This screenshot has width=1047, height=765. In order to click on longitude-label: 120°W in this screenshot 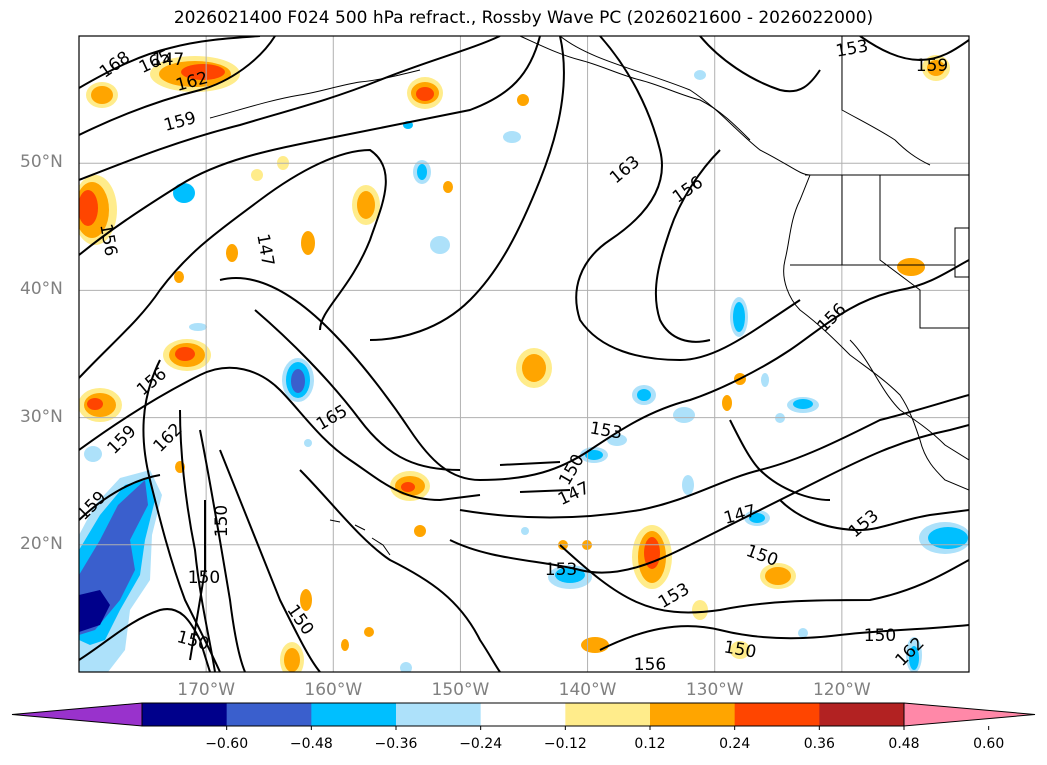, I will do `click(841, 690)`.